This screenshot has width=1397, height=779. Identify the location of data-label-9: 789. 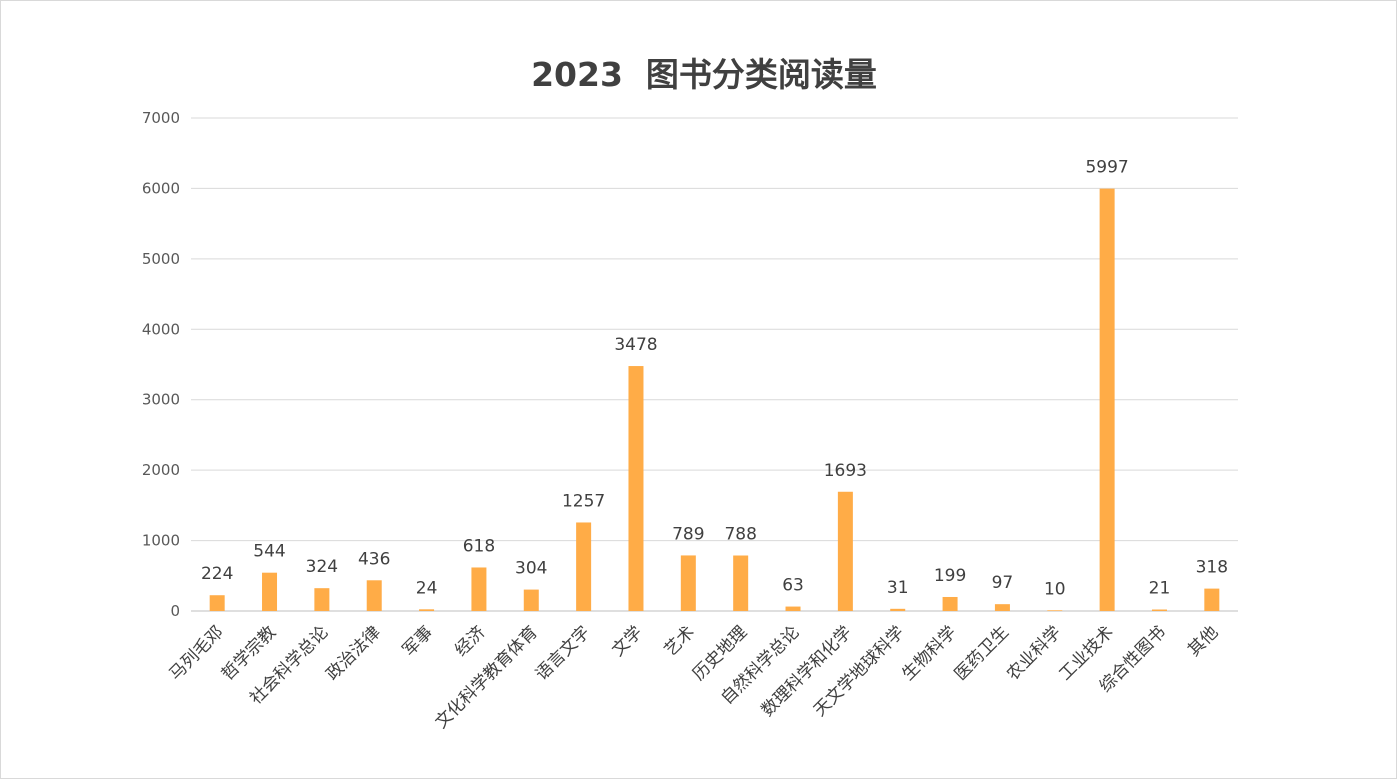
(688, 534).